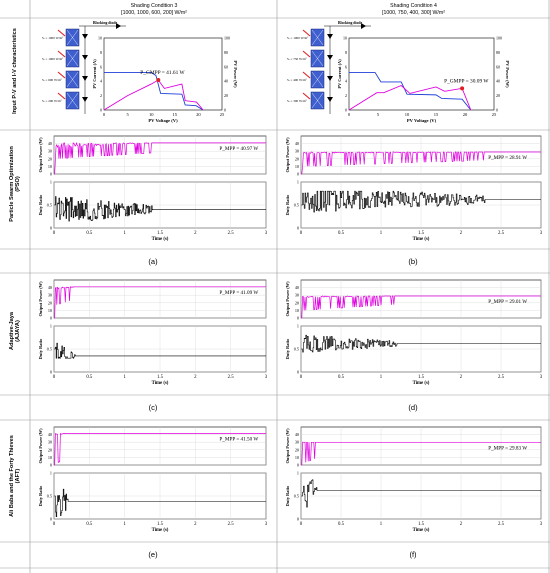 Image resolution: width=550 pixels, height=573 pixels. Describe the element at coordinates (297, 101) in the screenshot. I see `irradiance-label: Sₐ = 300 W/m²` at that location.